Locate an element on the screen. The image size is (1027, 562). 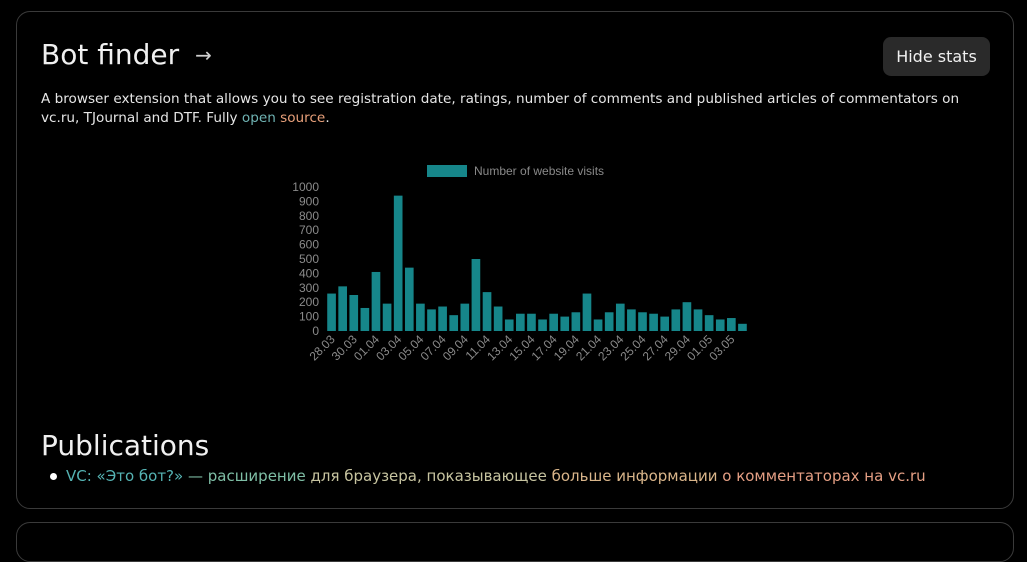
legend-label: Number of website visits is located at coordinates (539, 171).